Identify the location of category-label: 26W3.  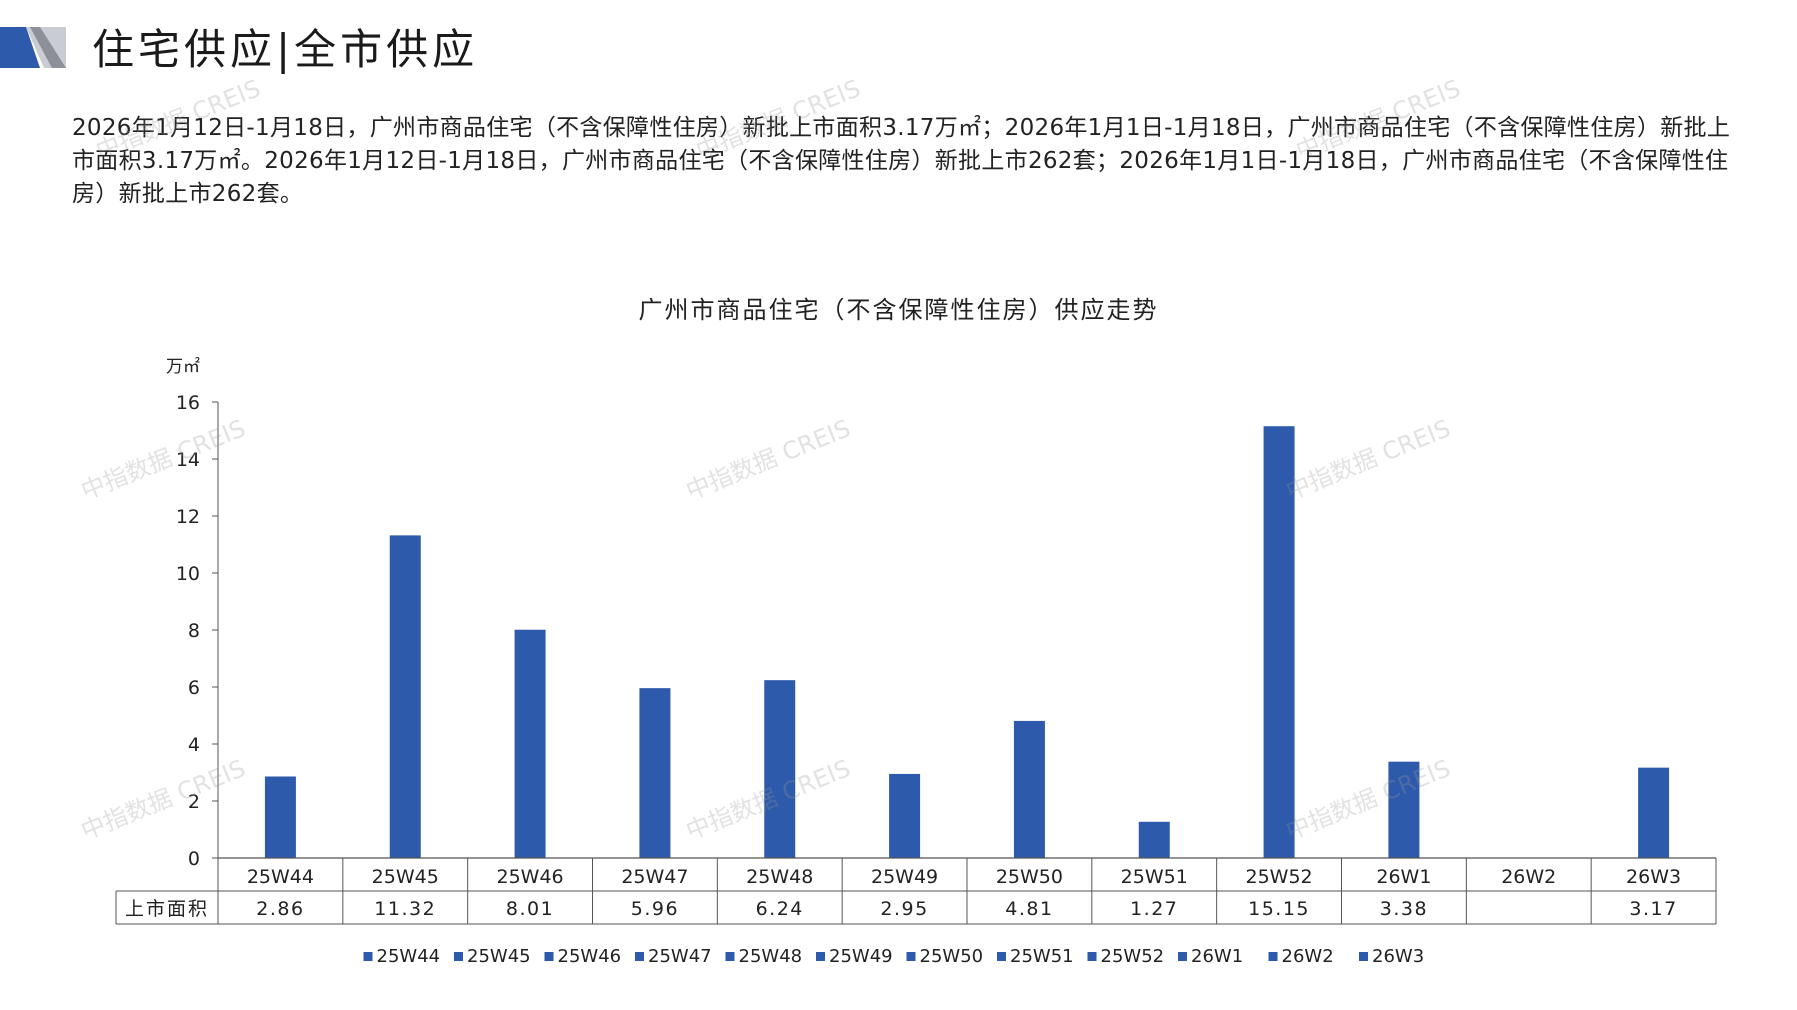
(1653, 877).